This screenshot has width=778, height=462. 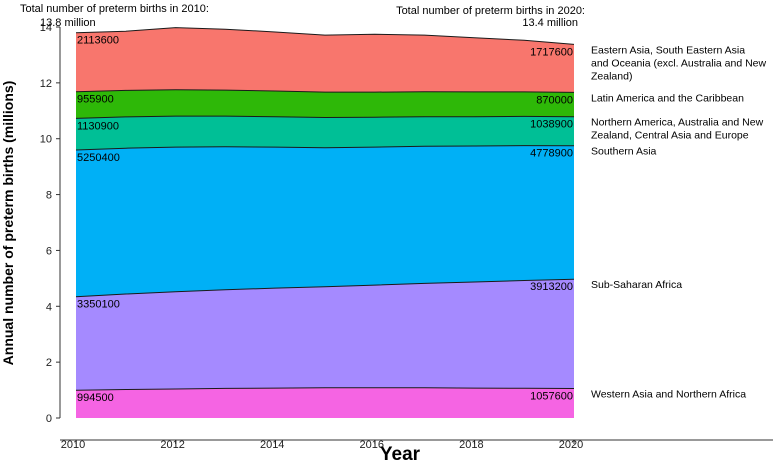 I want to click on annotation-2020-line1: Total number of preterm births in 2020:, so click(x=490, y=11).